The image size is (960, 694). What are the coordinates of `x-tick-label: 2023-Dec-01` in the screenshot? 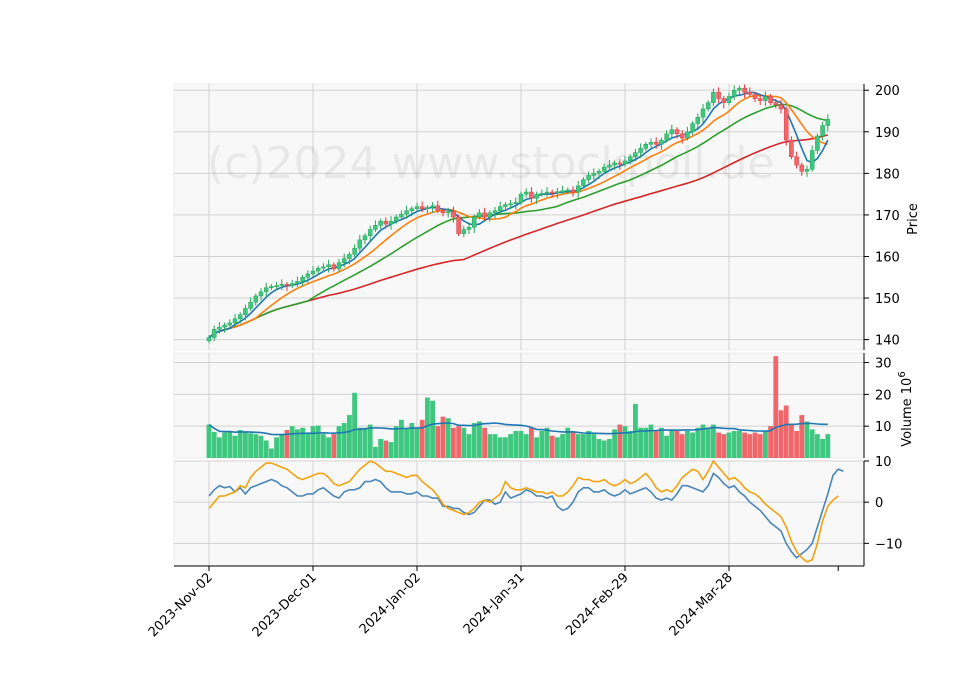 It's located at (285, 605).